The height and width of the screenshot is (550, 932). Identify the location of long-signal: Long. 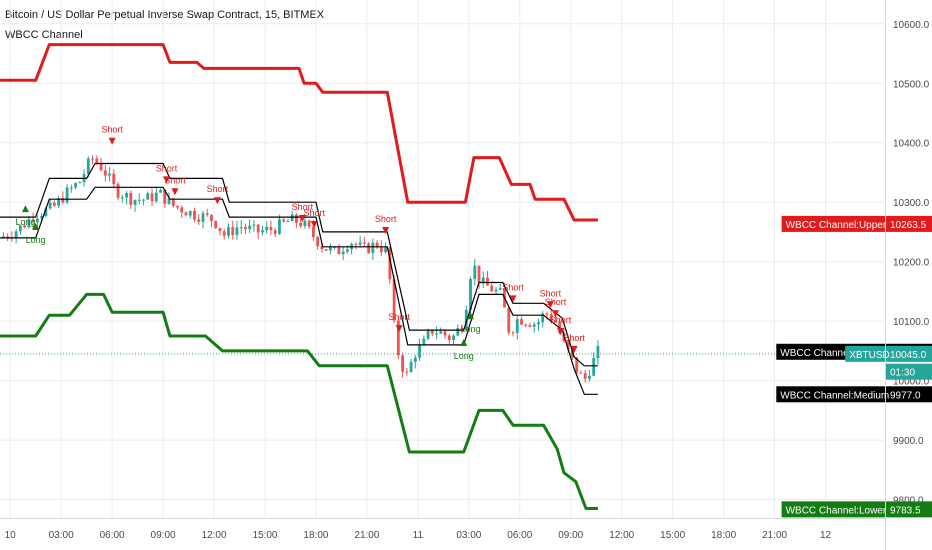
(464, 349).